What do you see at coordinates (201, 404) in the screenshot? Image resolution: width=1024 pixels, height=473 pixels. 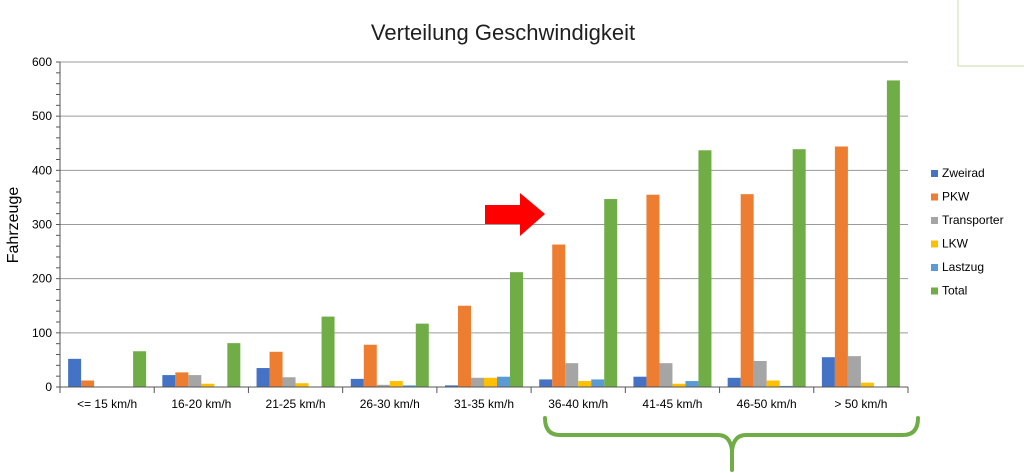 I see `x-tick-label: 16-20 km/h` at bounding box center [201, 404].